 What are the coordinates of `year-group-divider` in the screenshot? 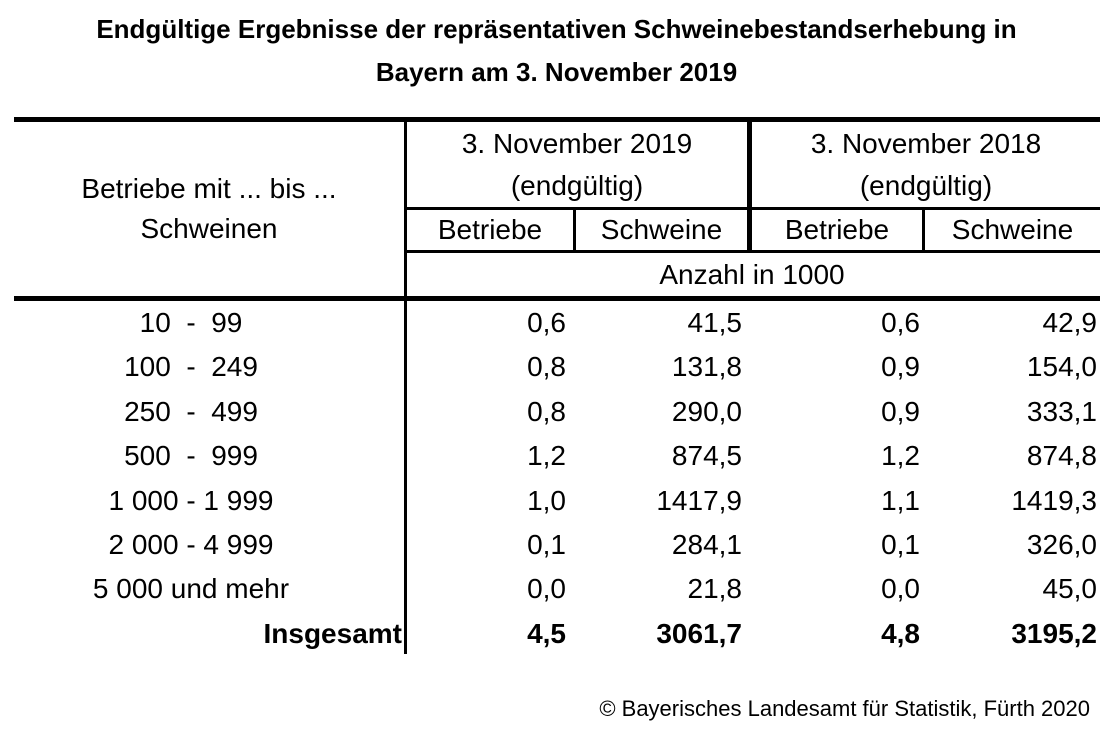 It's located at (749, 185).